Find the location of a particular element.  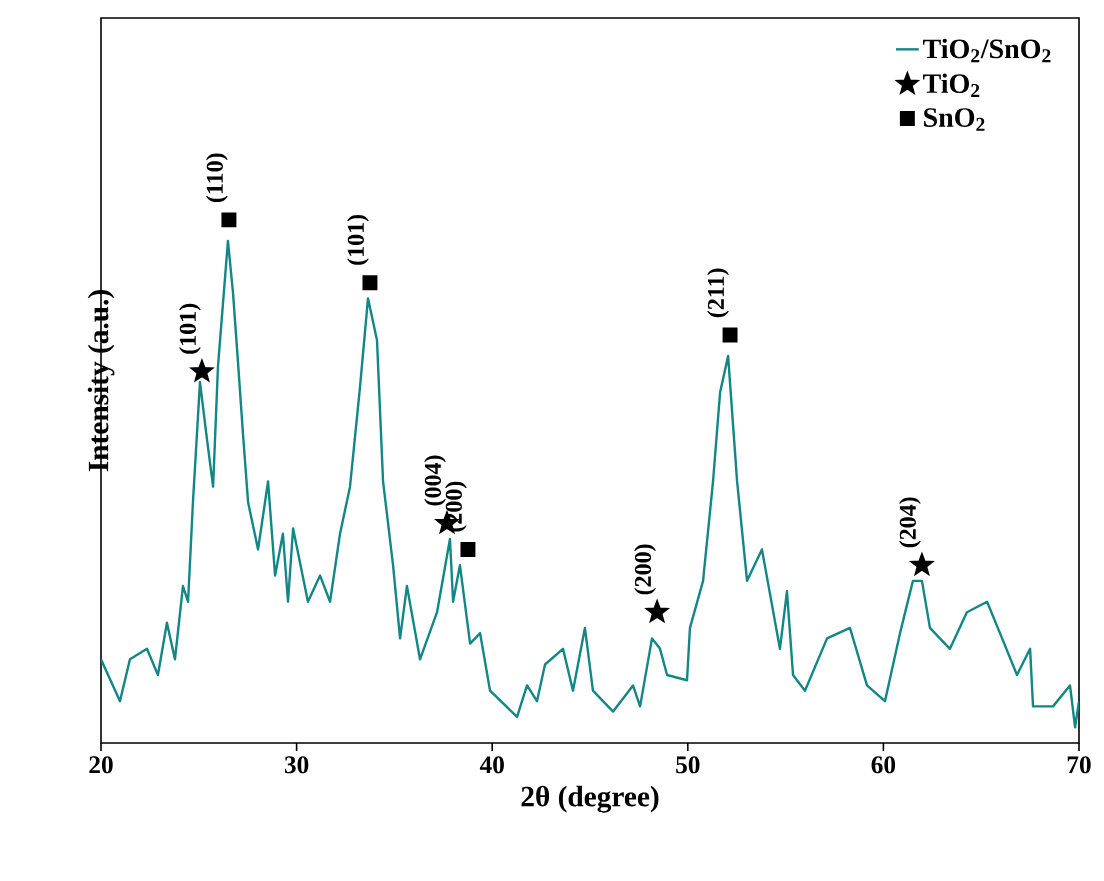

annotation: (204) is located at coordinates (910, 522).